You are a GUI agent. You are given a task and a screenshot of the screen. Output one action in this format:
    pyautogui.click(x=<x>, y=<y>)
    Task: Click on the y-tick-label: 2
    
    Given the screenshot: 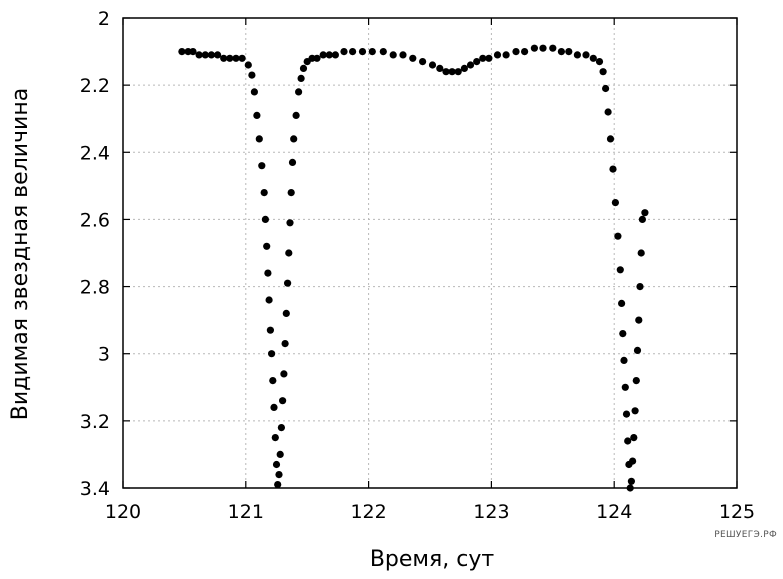 What is the action you would take?
    pyautogui.click(x=104, y=19)
    